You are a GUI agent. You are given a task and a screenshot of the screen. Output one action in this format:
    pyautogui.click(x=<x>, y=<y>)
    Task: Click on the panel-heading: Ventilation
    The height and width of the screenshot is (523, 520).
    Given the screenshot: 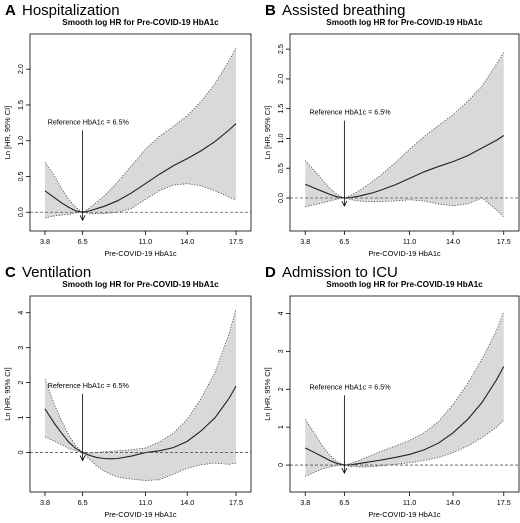 What is the action you would take?
    pyautogui.click(x=56, y=272)
    